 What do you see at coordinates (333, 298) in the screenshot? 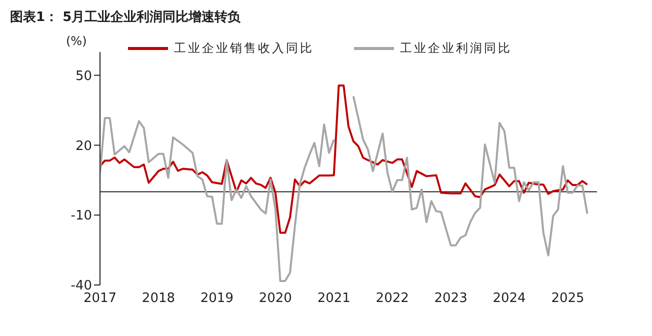
I see `x-tick-label: 2021` at bounding box center [333, 298].